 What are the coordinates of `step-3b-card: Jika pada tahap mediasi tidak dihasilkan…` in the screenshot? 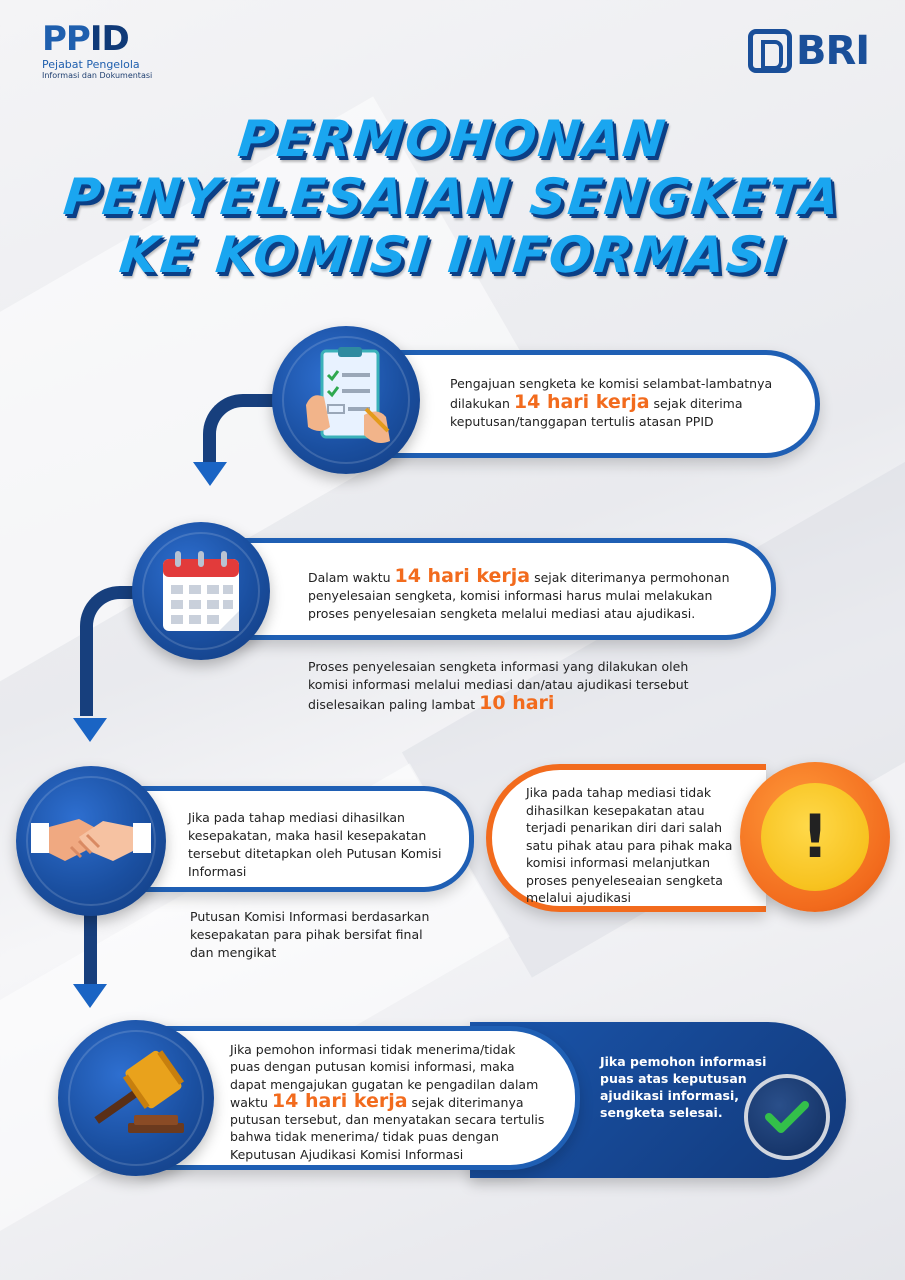 It's located at (626, 838).